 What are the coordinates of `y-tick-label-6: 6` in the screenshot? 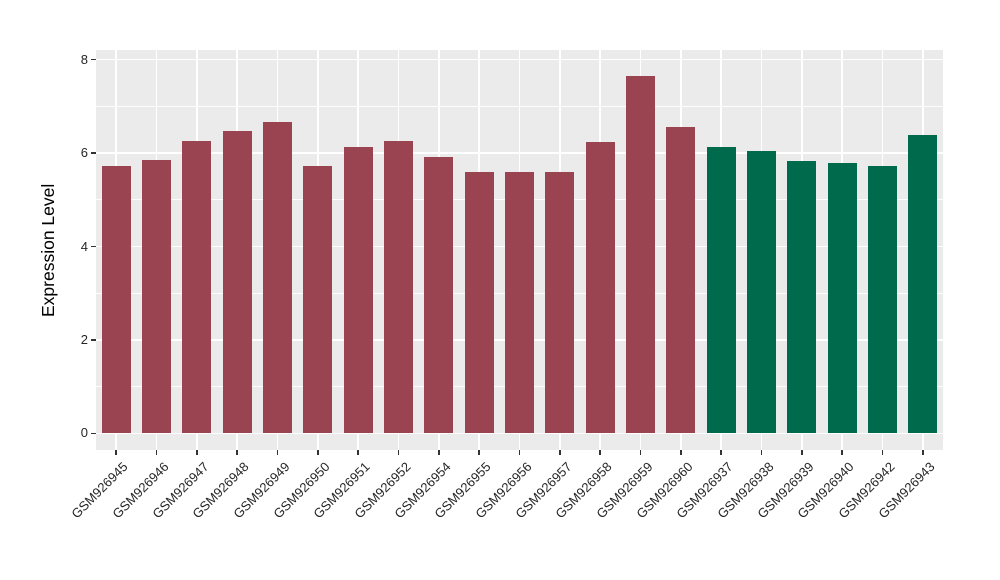 It's located at (84, 153).